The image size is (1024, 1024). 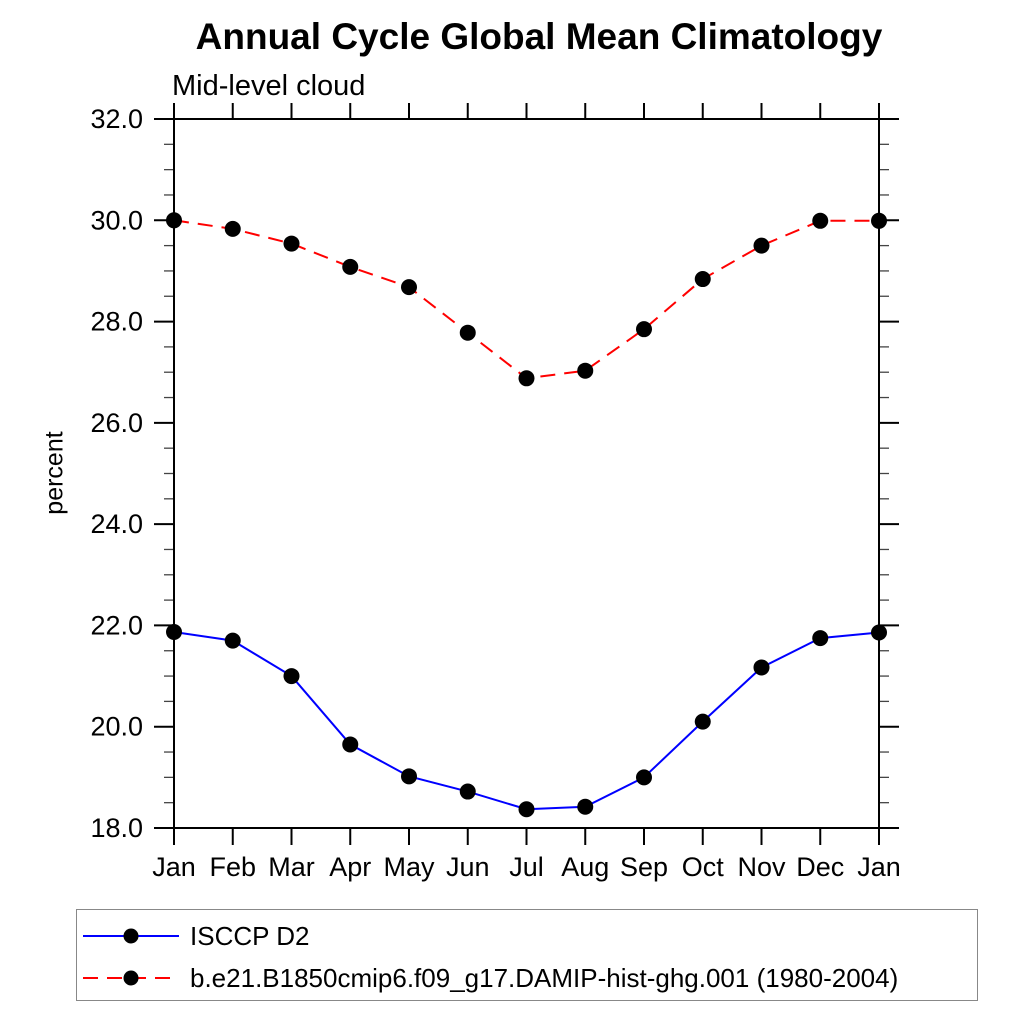 What do you see at coordinates (116, 322) in the screenshot?
I see `y-tick-label: 28.0` at bounding box center [116, 322].